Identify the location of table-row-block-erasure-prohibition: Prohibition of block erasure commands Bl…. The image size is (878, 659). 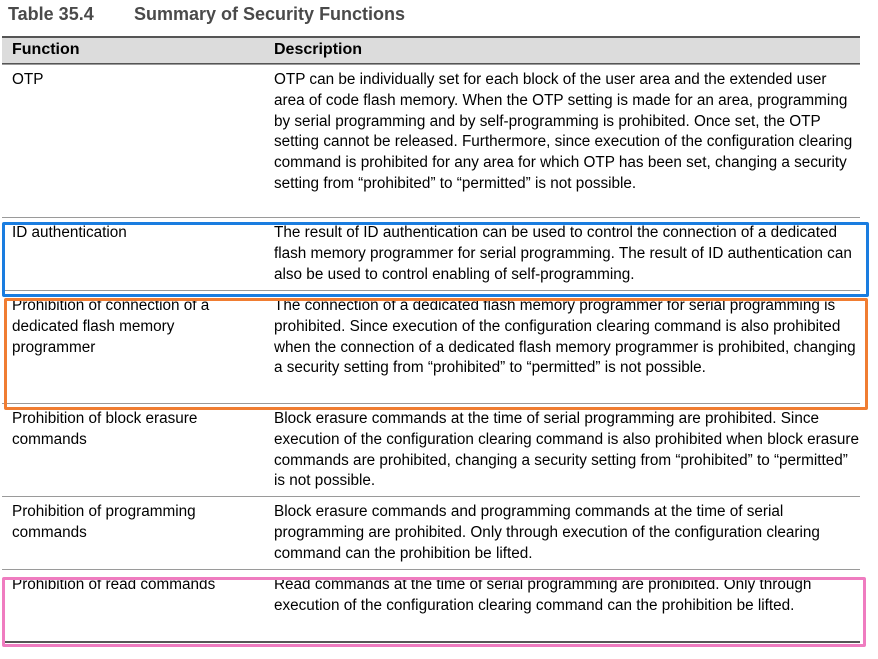
(431, 449).